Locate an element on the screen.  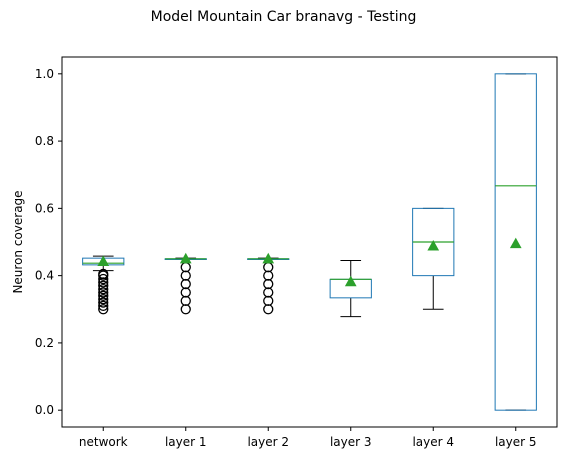
x-tick-label-layer-4: layer 4 is located at coordinates (433, 442).